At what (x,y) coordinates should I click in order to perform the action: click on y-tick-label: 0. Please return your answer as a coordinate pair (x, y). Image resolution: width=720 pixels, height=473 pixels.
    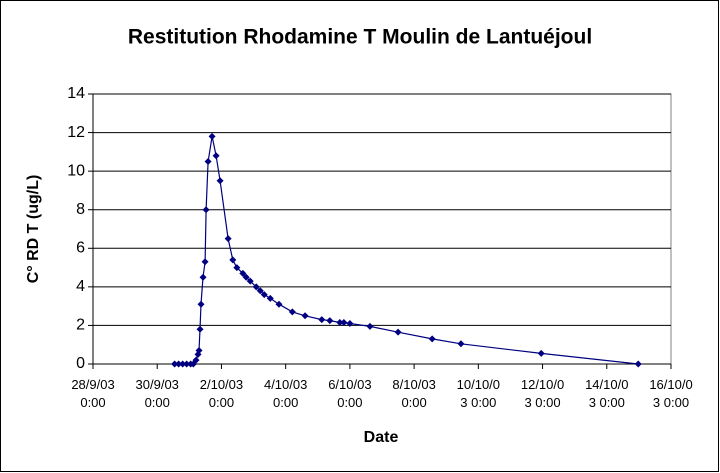
    Looking at the image, I should click on (80, 363).